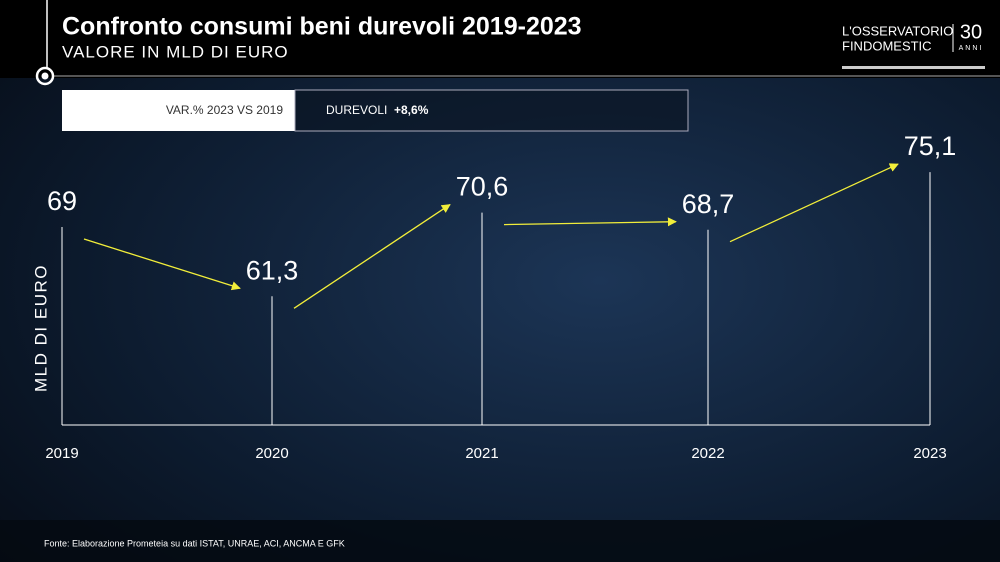  I want to click on y-axis-label: MLD DI EURO, so click(40, 328).